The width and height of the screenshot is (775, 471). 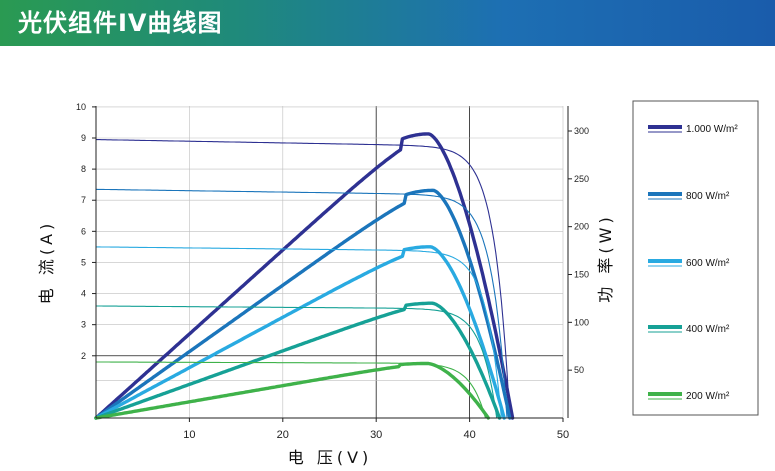 What do you see at coordinates (581, 179) in the screenshot?
I see `y2-tick-label: 250` at bounding box center [581, 179].